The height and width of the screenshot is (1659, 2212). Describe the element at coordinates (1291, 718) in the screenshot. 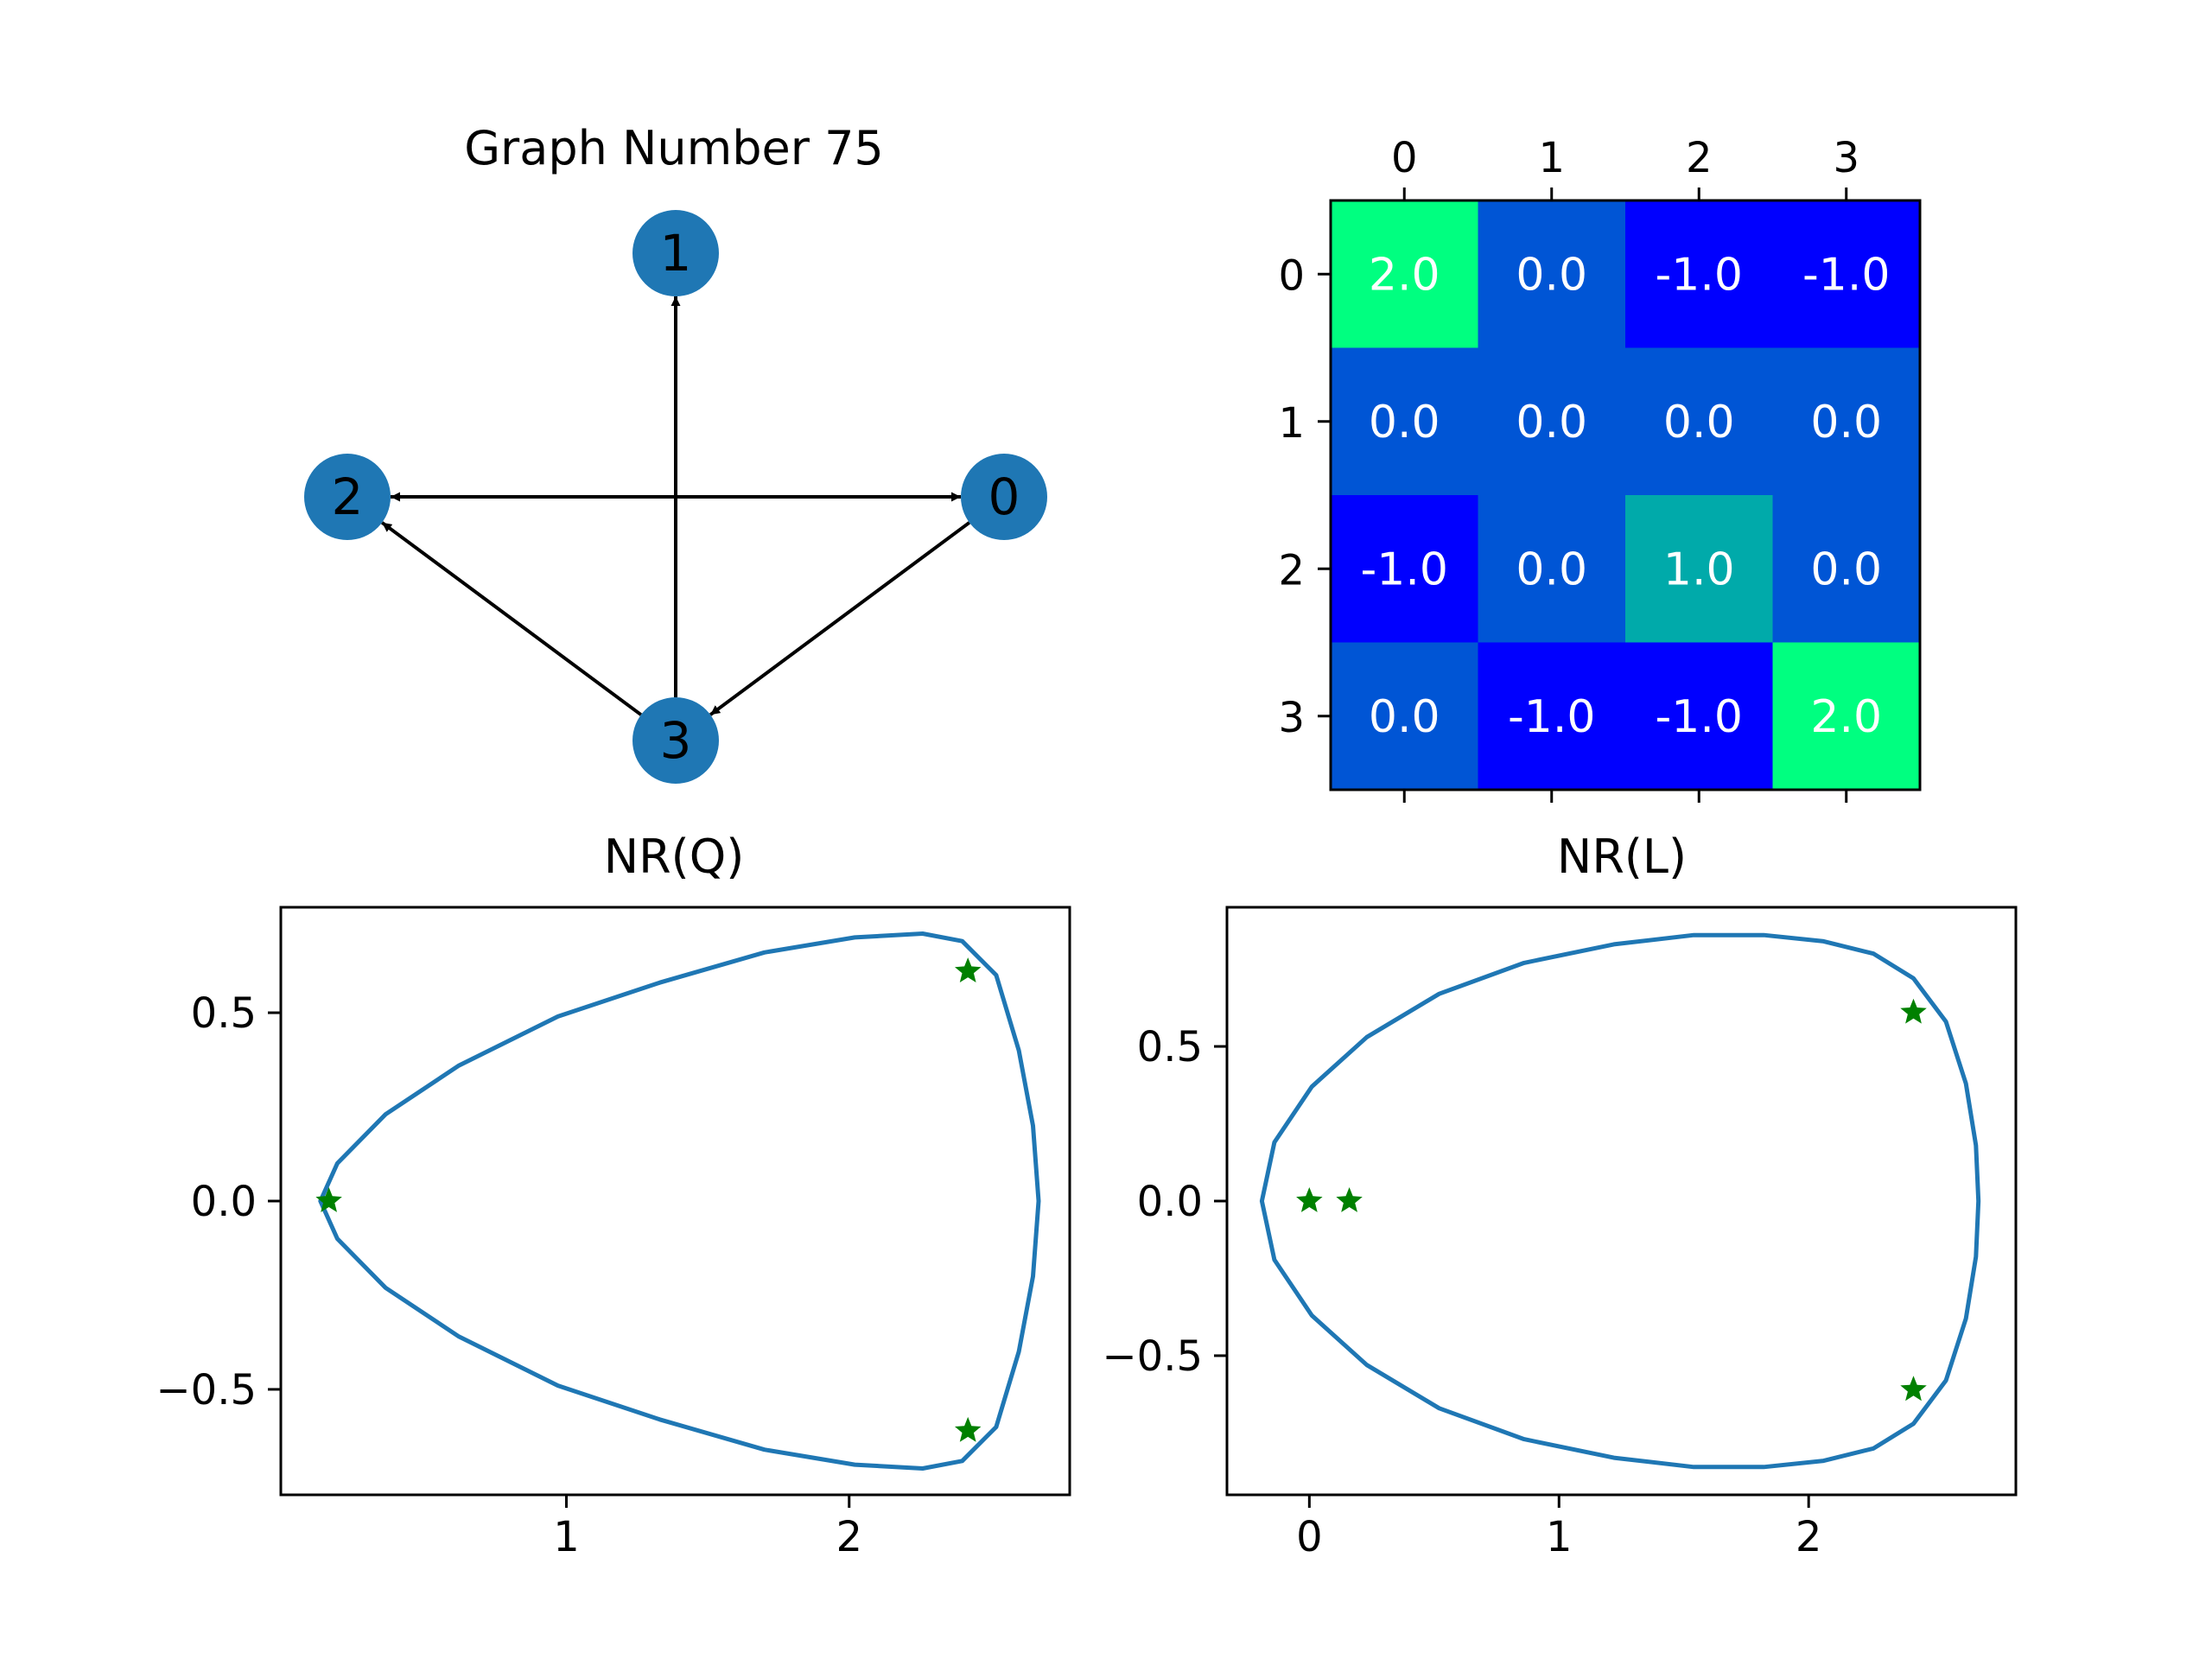

I see `heatmap-row-label: 3` at that location.